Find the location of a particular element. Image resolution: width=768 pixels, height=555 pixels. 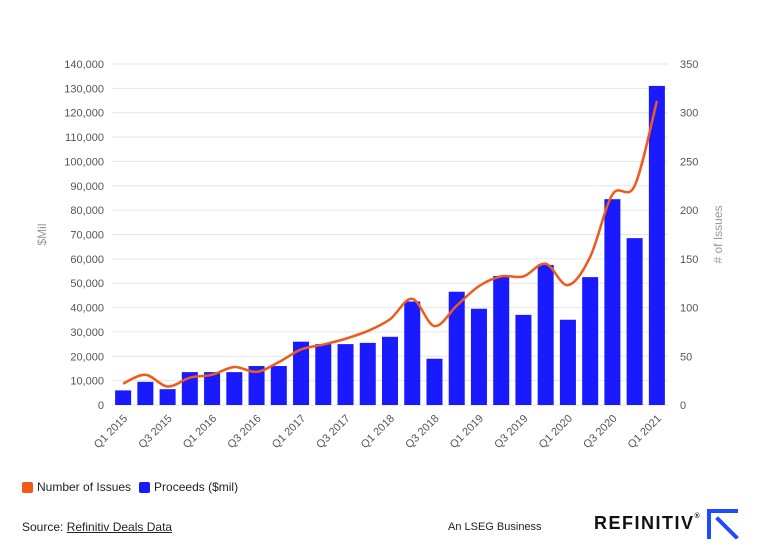

y-tick-label: 70,000 is located at coordinates (87, 236).